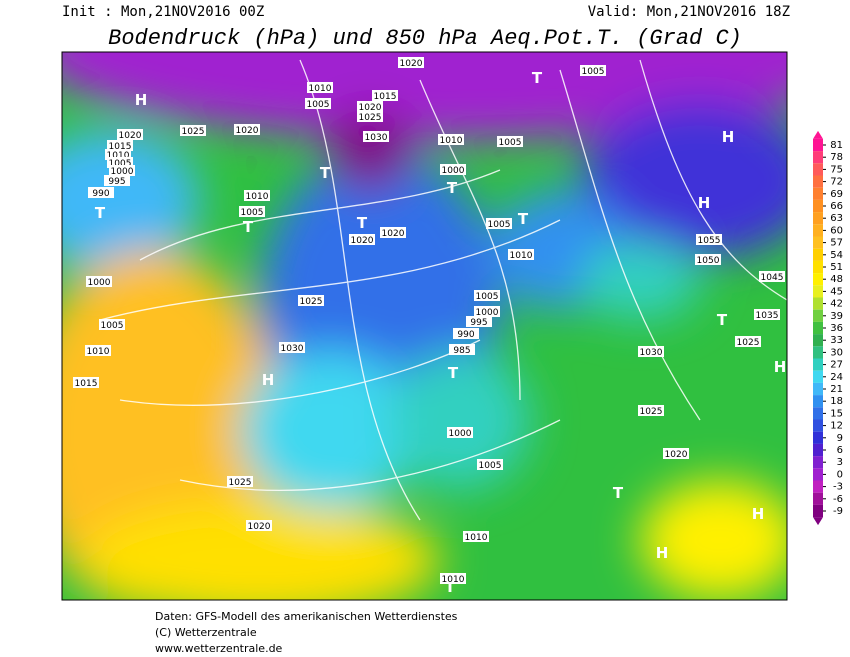 Image resolution: width=850 pixels, height=657 pixels. What do you see at coordinates (836, 255) in the screenshot?
I see `colorbar-tick-label: 54` at bounding box center [836, 255].